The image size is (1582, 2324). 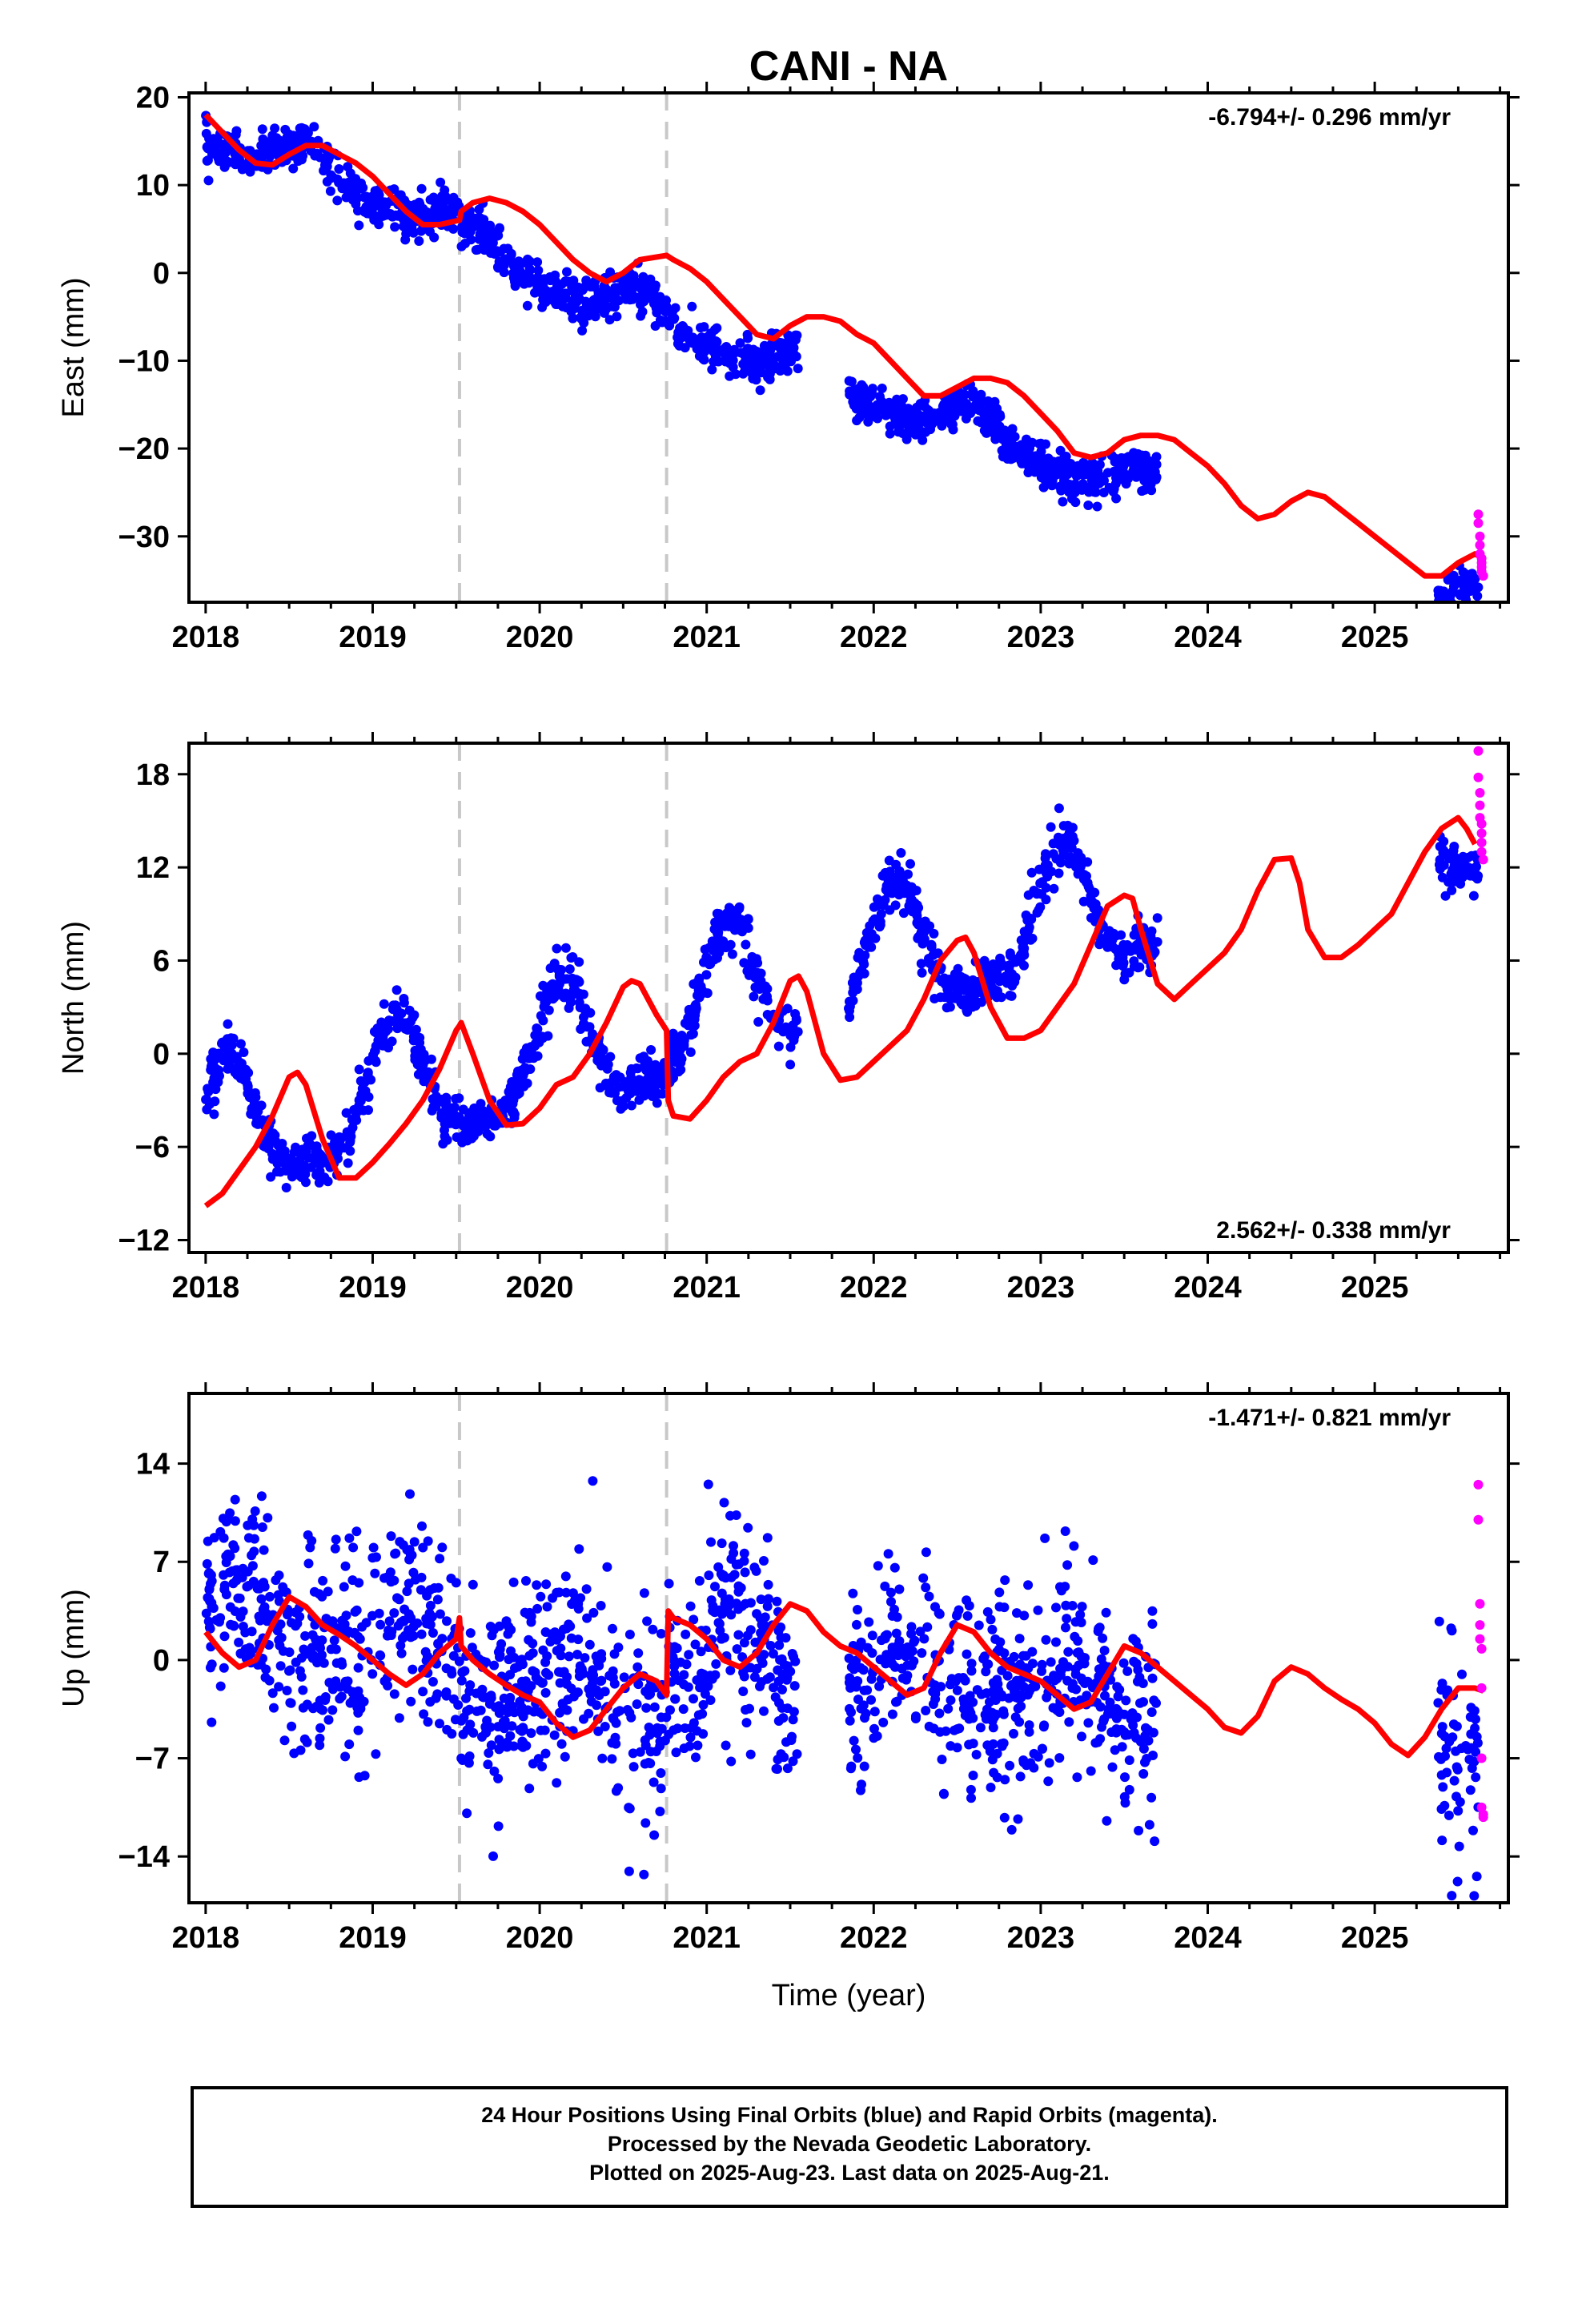 I want to click on x-tick-label: 2021, so click(x=707, y=1938).